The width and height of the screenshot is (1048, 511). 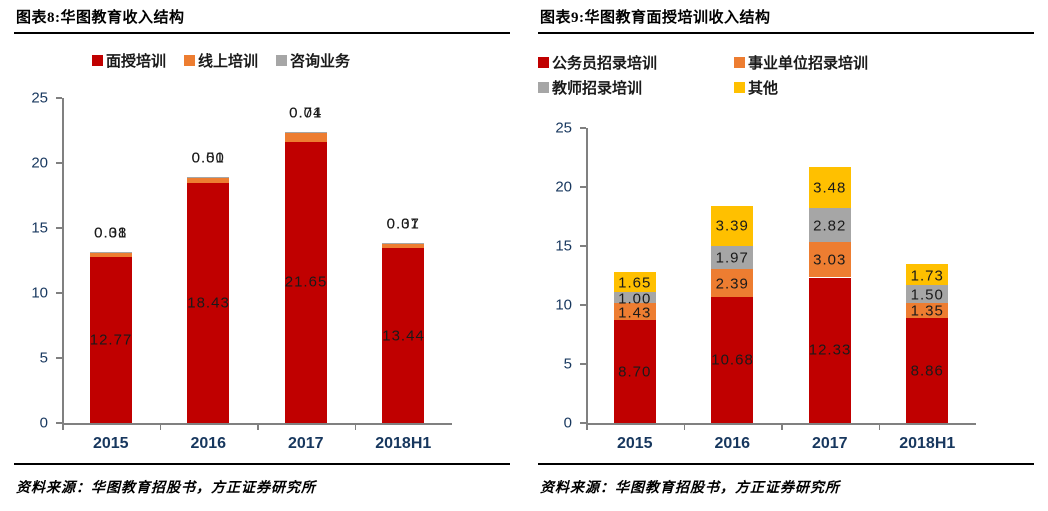 I want to click on x-axis-label: 2016, so click(x=208, y=443).